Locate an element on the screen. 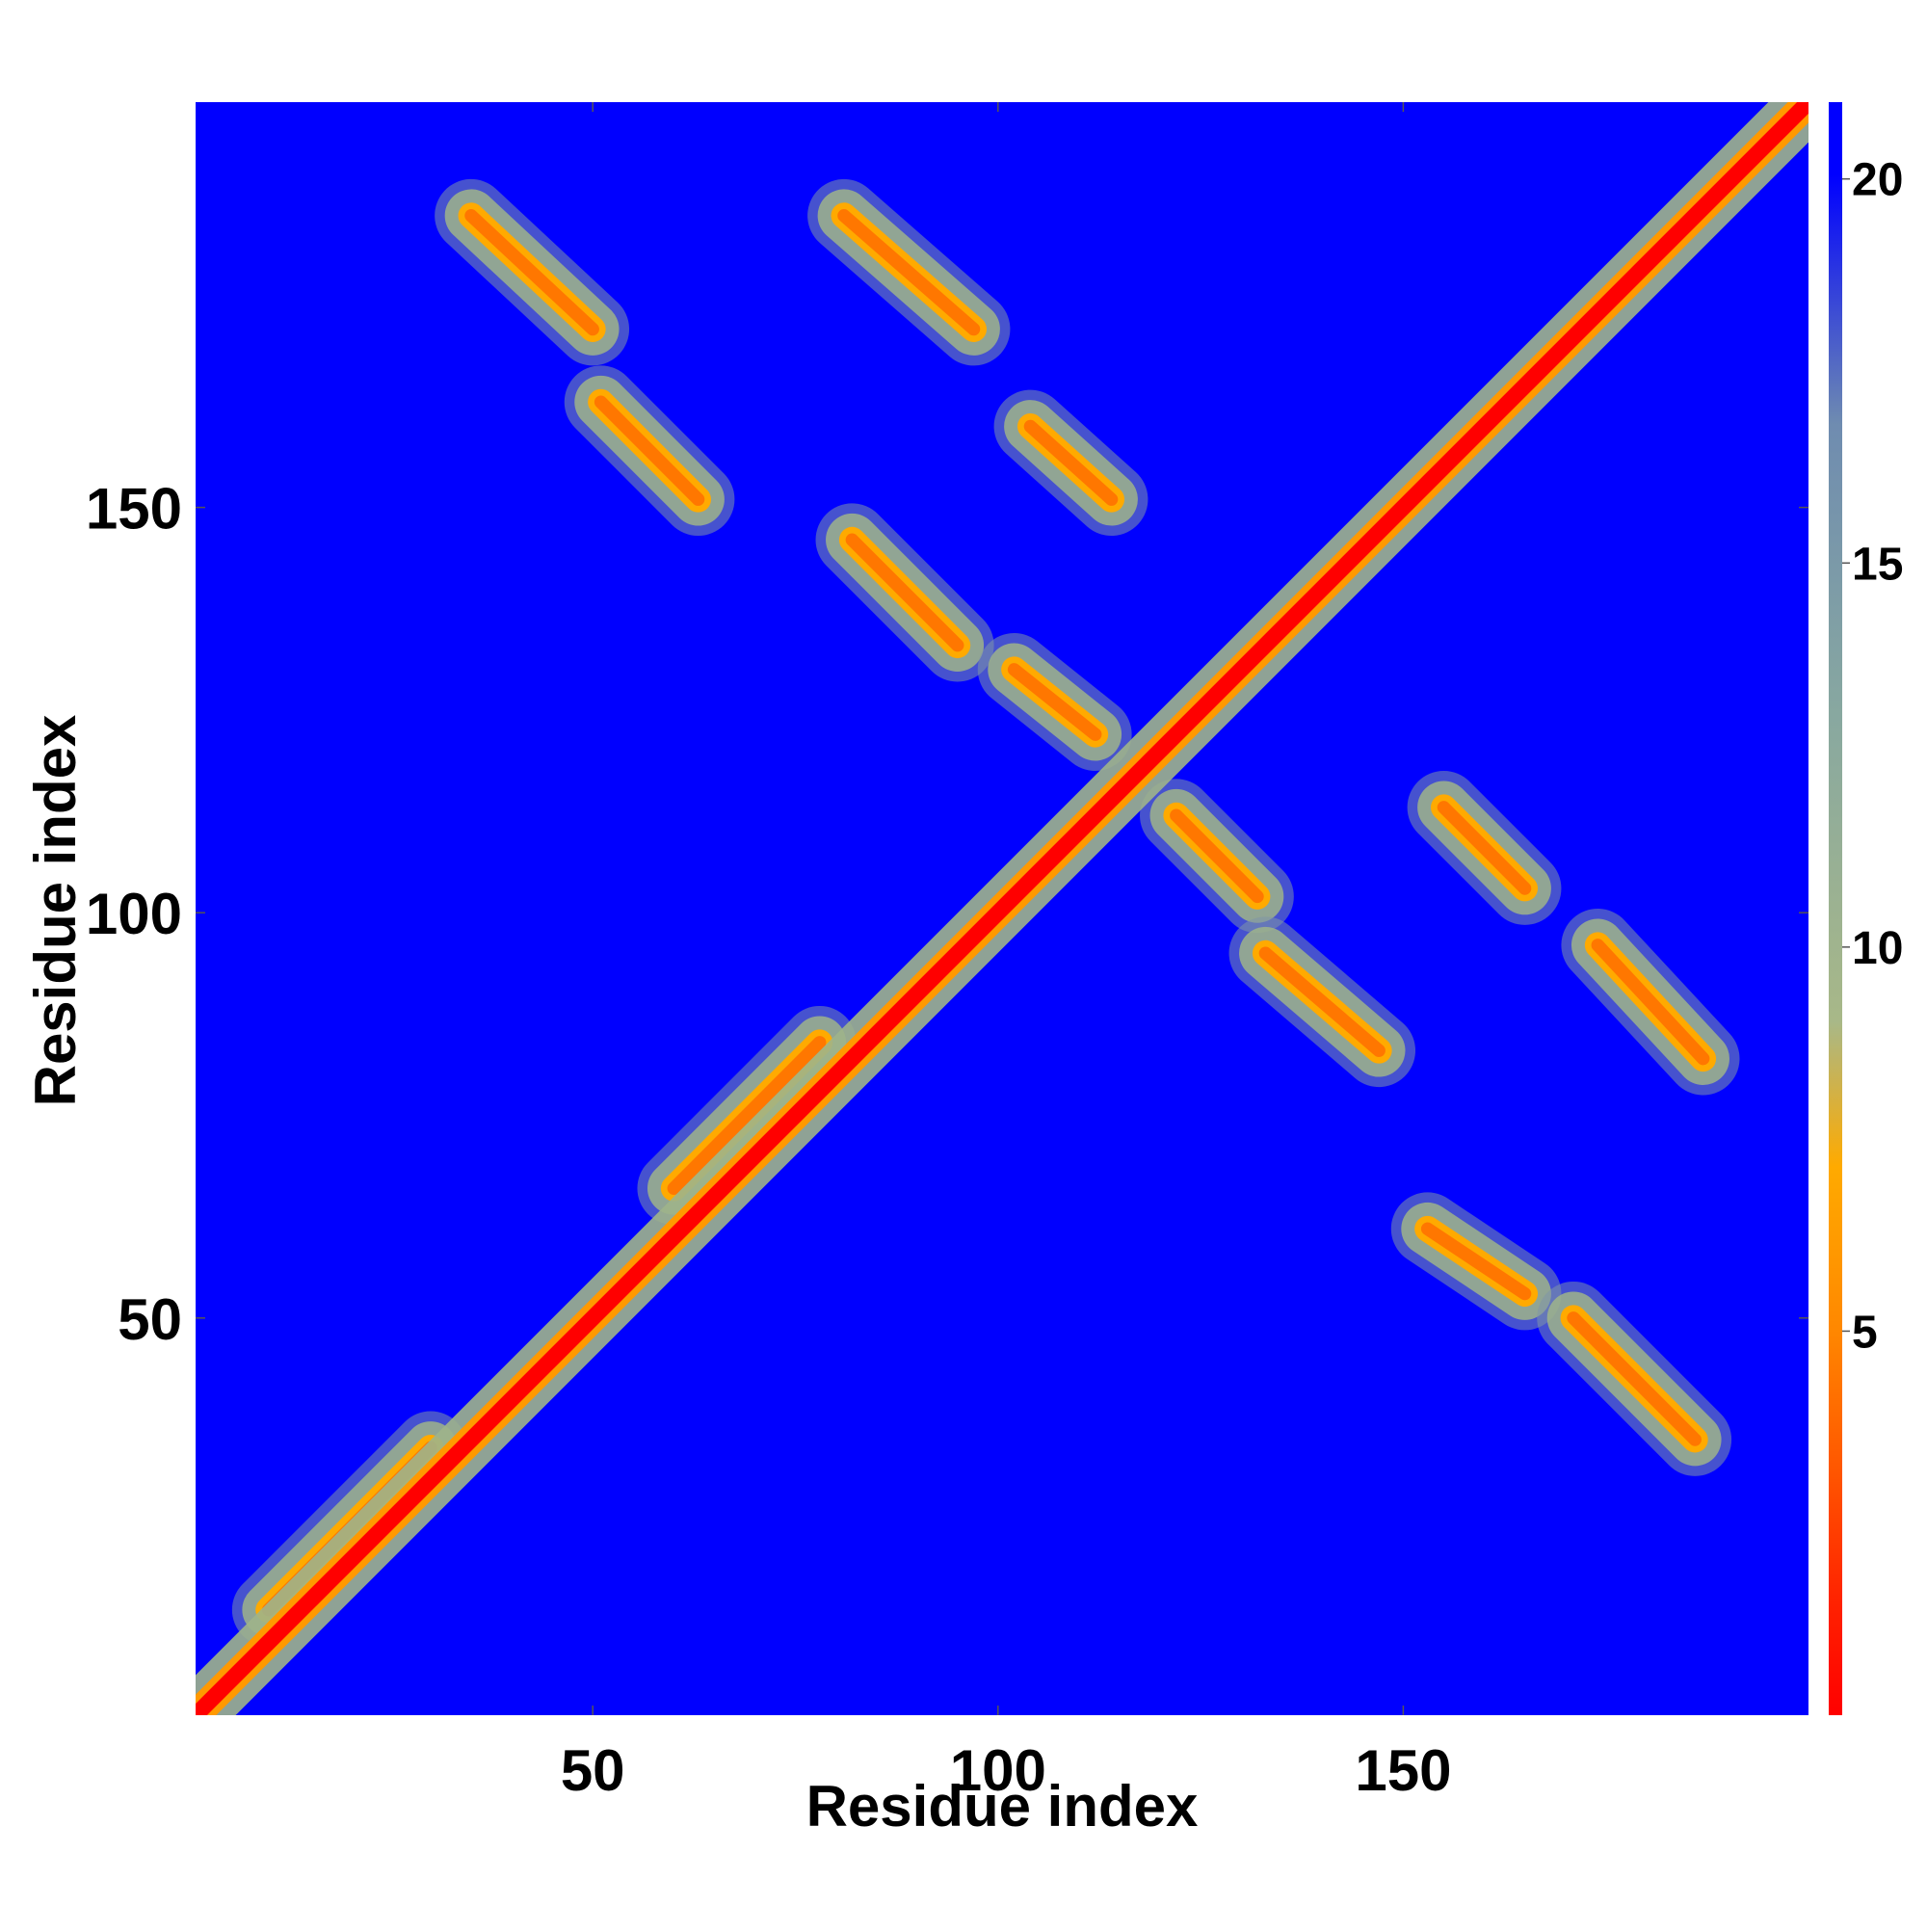  x-tick-label: 150 is located at coordinates (1403, 1770).